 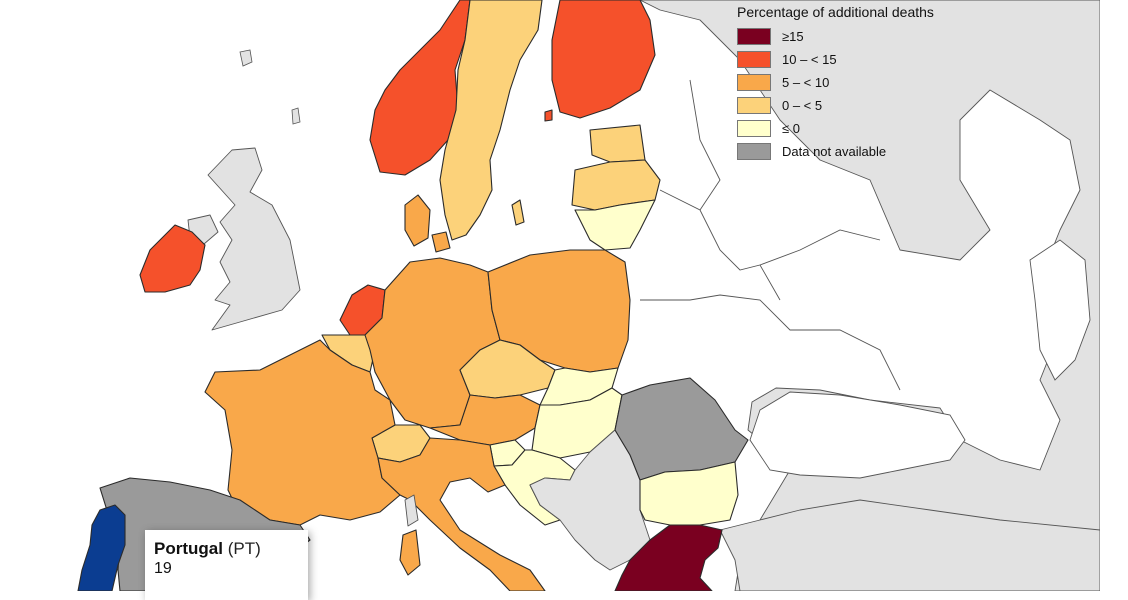 What do you see at coordinates (835, 128) in the screenshot?
I see `legend-item: ≤ 0` at bounding box center [835, 128].